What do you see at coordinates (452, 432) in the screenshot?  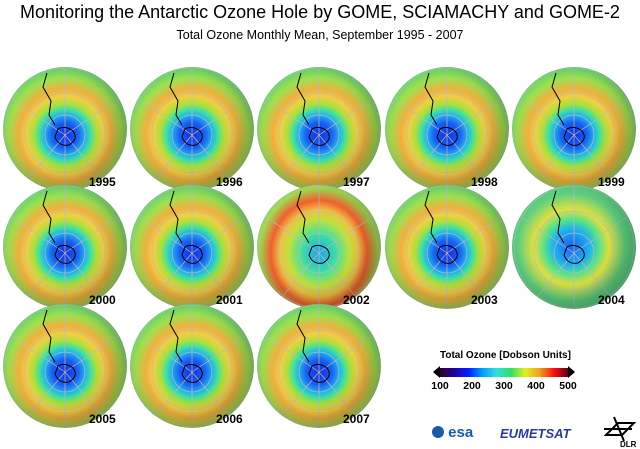 I see `esa-logo: esa` at bounding box center [452, 432].